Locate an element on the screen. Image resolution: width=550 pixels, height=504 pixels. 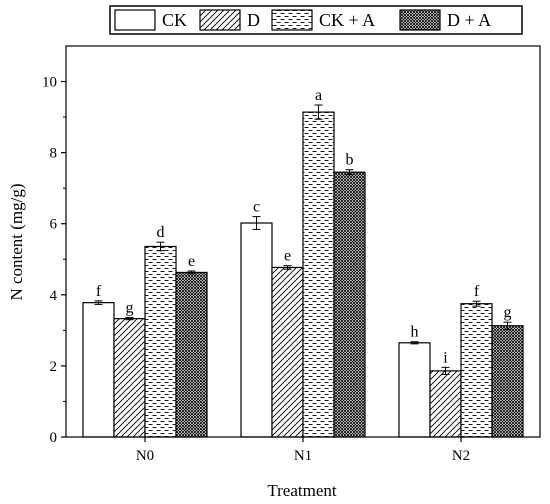
bar-d-n2 is located at coordinates (445, 404).